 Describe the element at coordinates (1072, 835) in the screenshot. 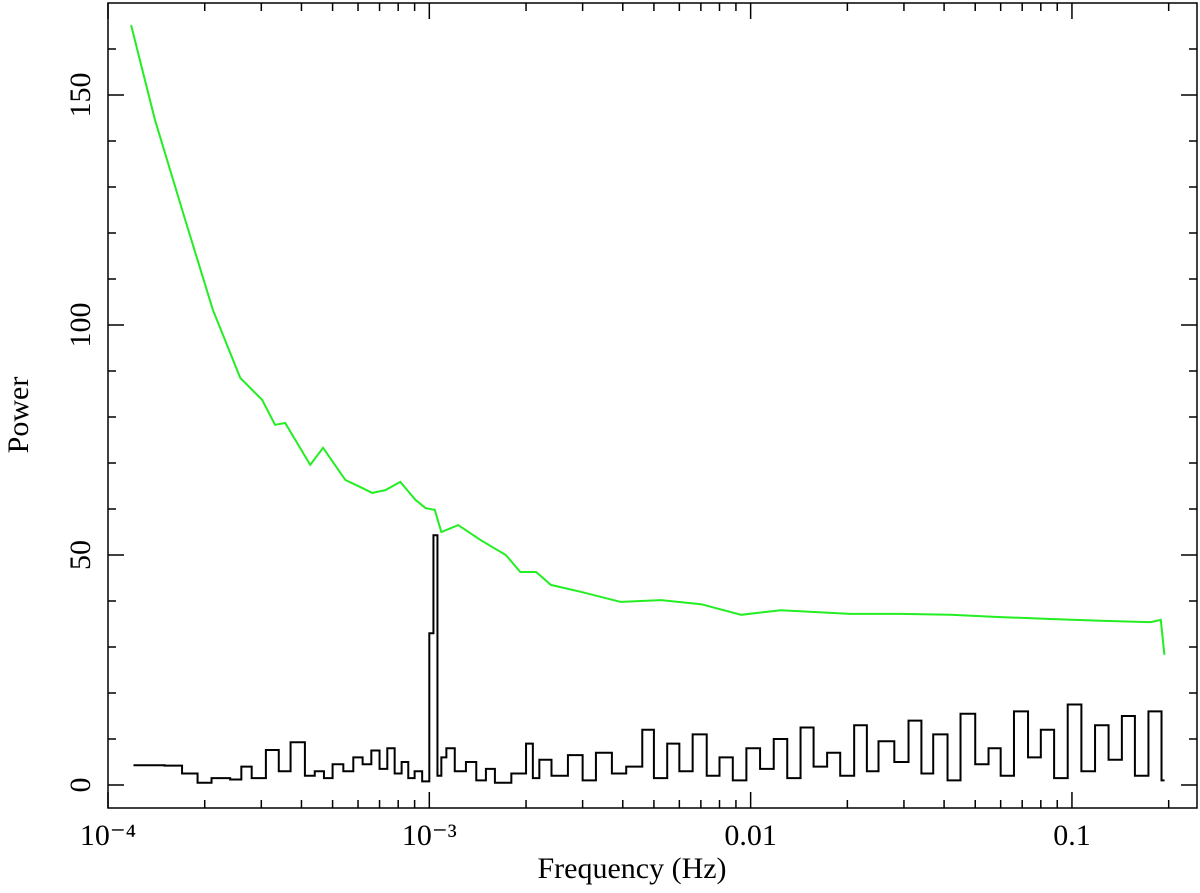

I see `x-tick-label: 0.1` at that location.